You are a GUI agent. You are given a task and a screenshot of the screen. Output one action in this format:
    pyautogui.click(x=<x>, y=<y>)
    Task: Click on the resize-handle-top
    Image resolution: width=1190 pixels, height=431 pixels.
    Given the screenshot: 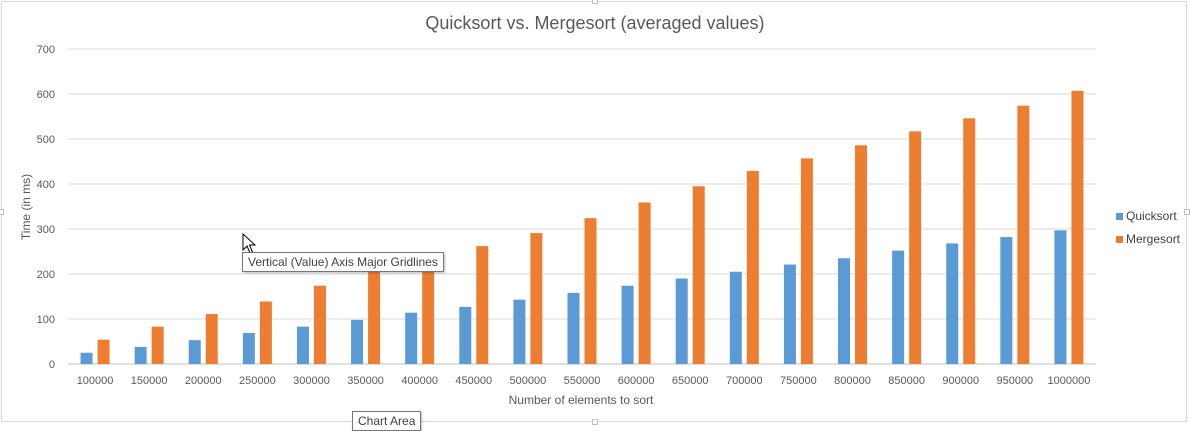 What is the action you would take?
    pyautogui.click(x=595, y=2)
    